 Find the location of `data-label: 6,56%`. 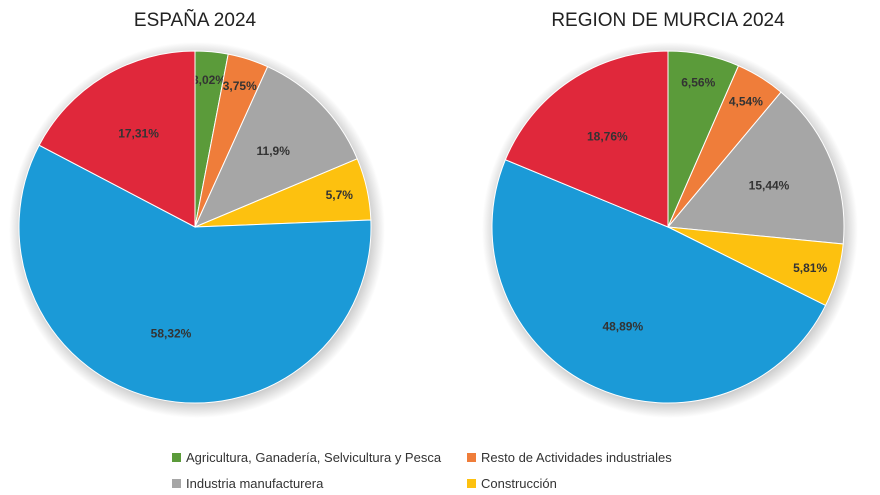

data-label: 6,56% is located at coordinates (698, 82).